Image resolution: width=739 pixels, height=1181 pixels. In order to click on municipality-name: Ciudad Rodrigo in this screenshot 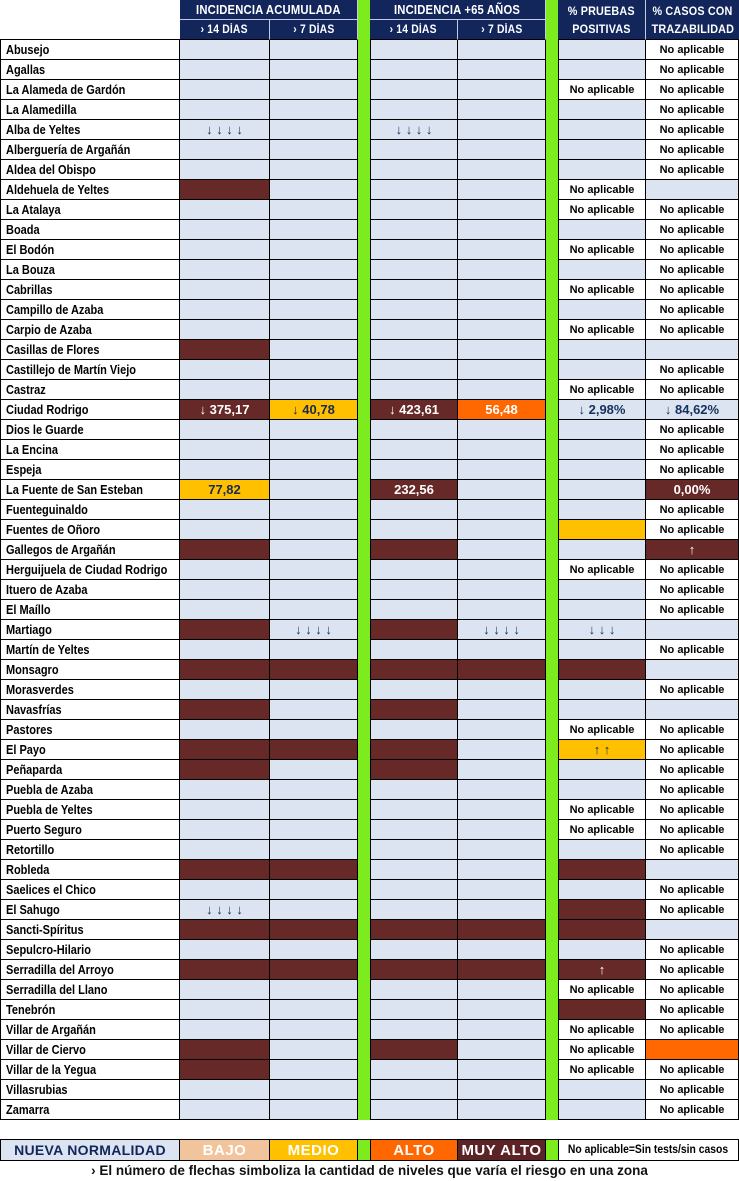, I will do `click(90, 410)`.